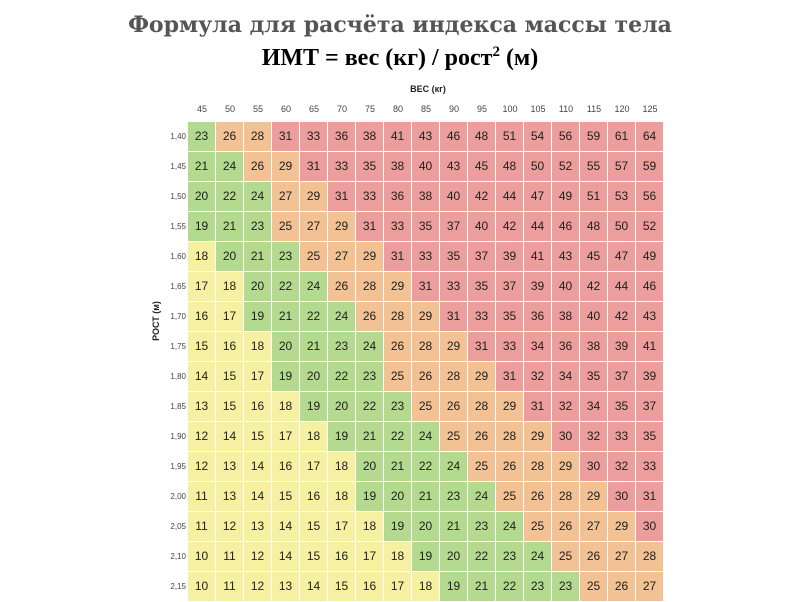 The image size is (800, 602). What do you see at coordinates (178, 436) in the screenshot?
I see `y-tick-label: 1,90` at bounding box center [178, 436].